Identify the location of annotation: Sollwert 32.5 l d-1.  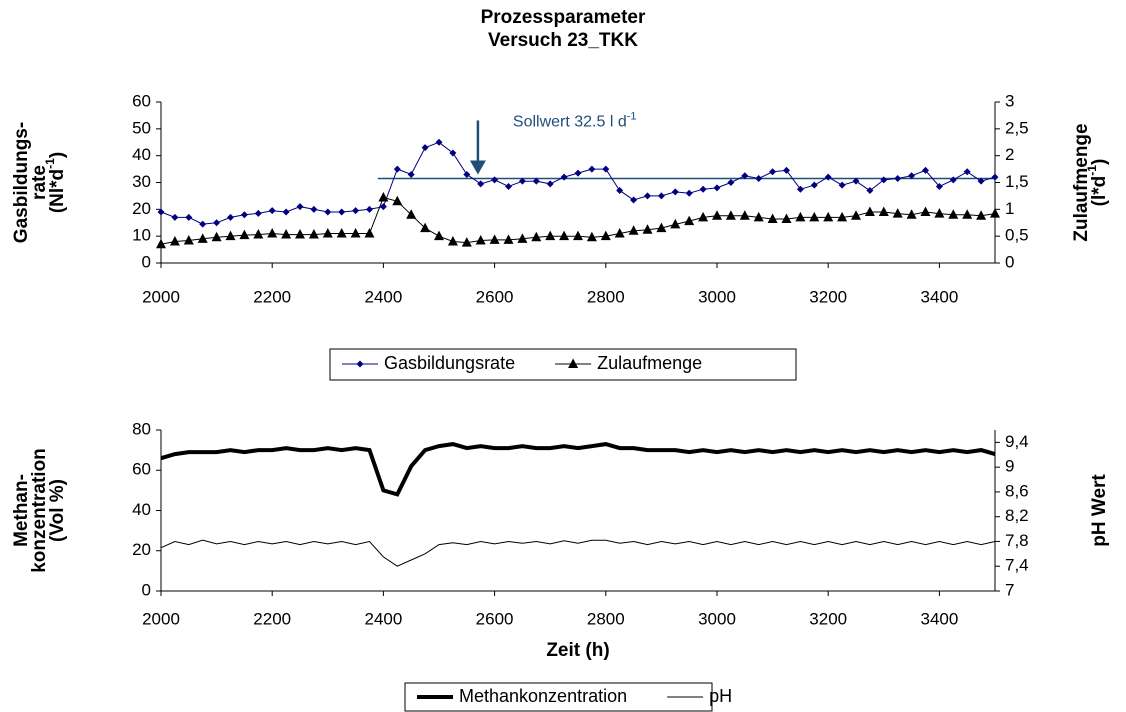
(575, 120).